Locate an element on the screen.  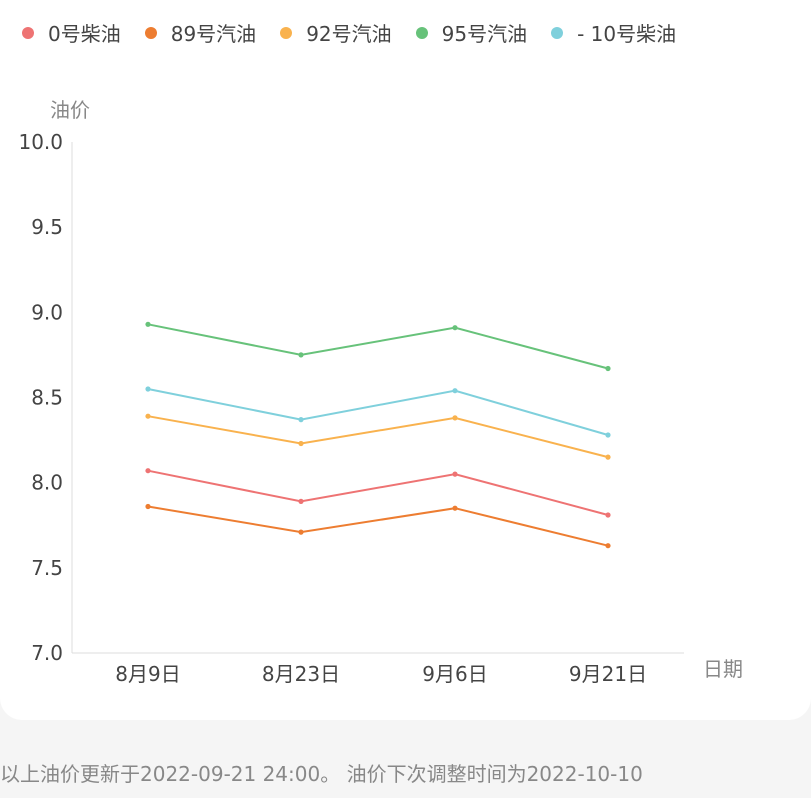
legend-item: 89号汽油 is located at coordinates (200, 32).